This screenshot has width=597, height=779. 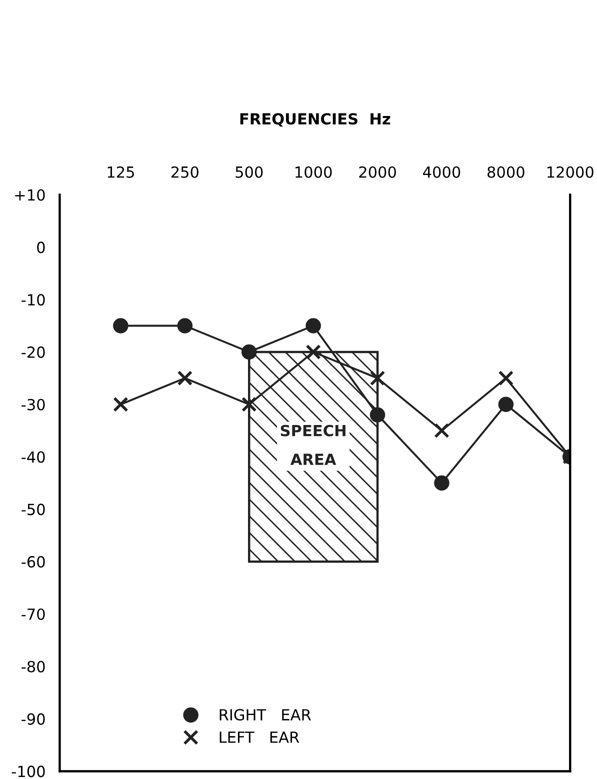 I want to click on x-axis-title: FREQUENCIES Hz, so click(x=315, y=120).